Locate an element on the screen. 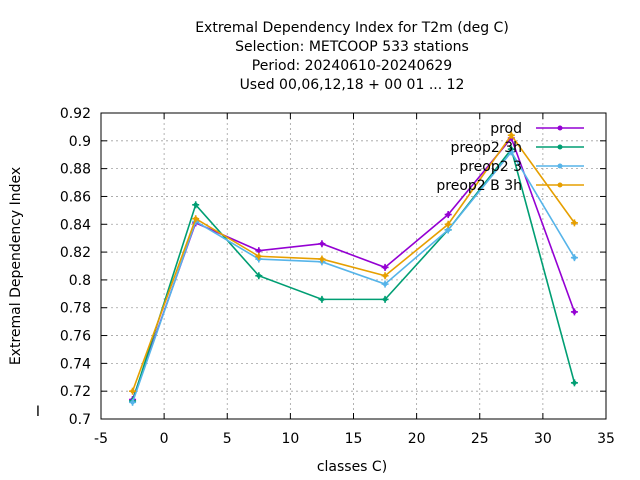 Image resolution: width=640 pixels, height=480 pixels. x-tick-label: 20 is located at coordinates (417, 439).